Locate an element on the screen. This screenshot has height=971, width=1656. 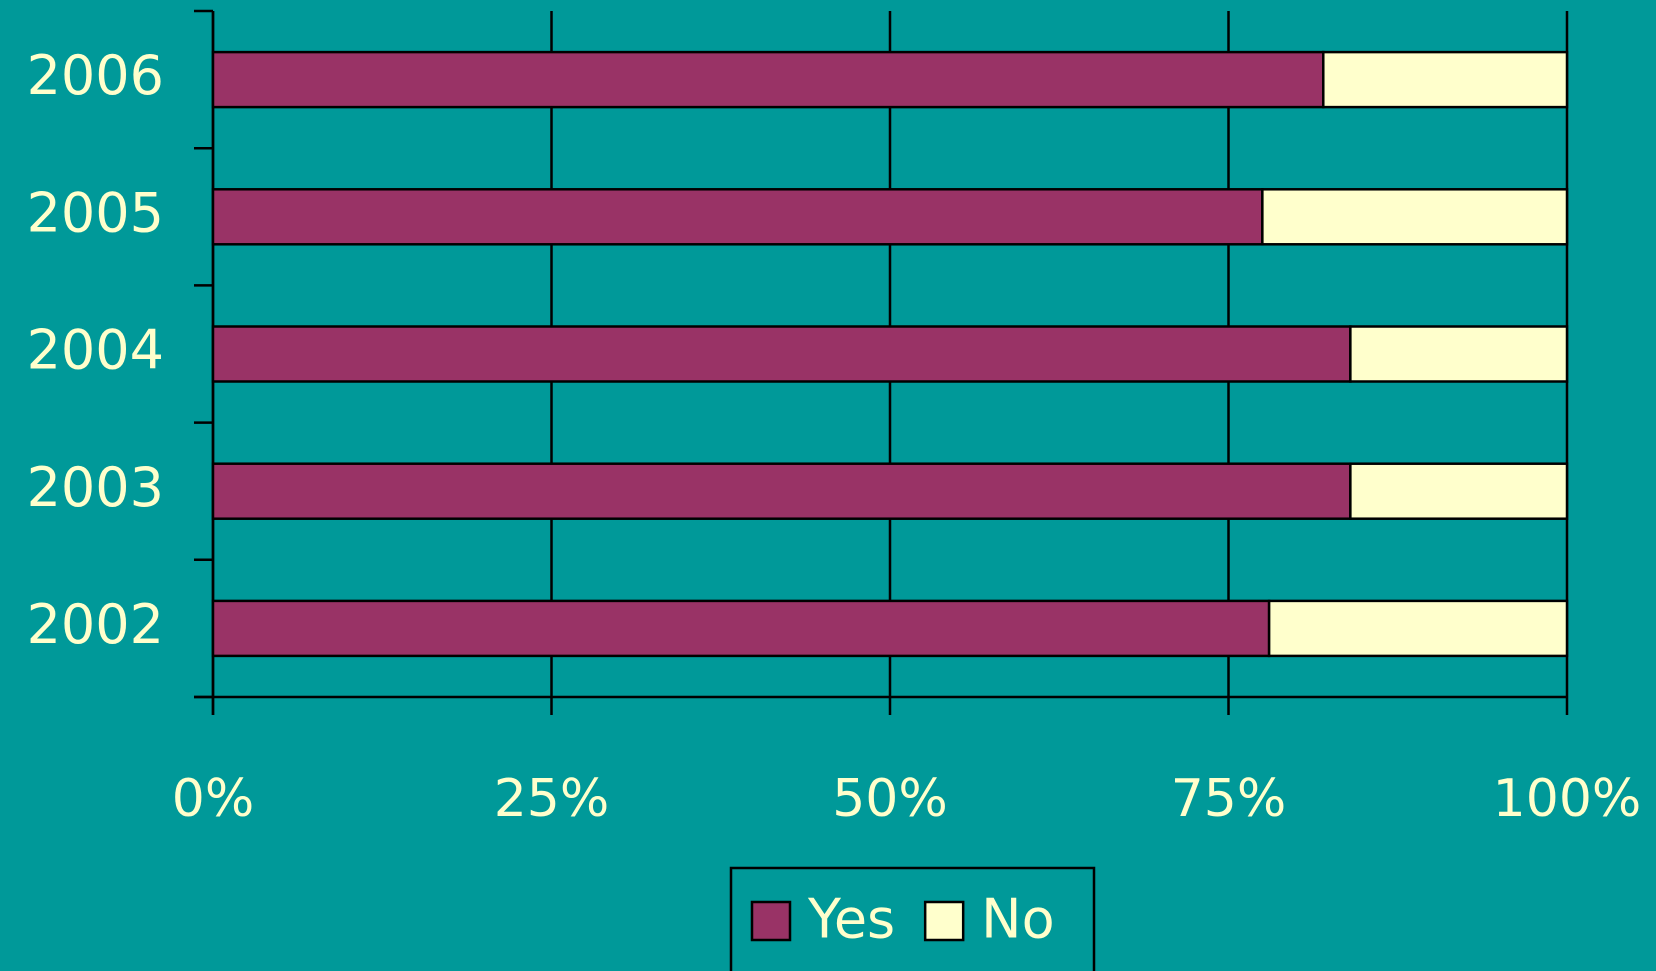
y-tick-label: 2003 is located at coordinates (95, 487).